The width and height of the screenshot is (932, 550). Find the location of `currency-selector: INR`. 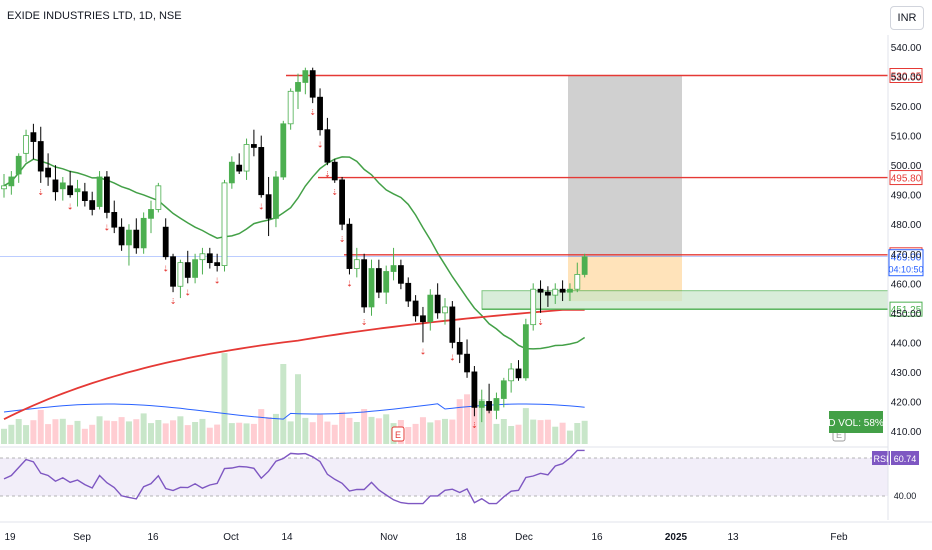

currency-selector: INR is located at coordinates (907, 18).